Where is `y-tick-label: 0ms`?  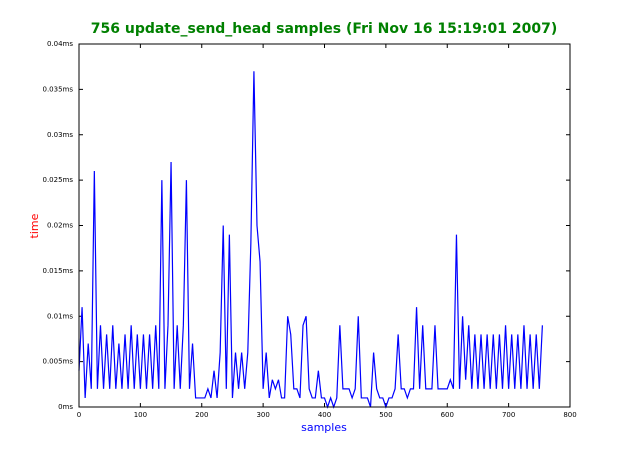
y-tick-label: 0ms is located at coordinates (65, 407).